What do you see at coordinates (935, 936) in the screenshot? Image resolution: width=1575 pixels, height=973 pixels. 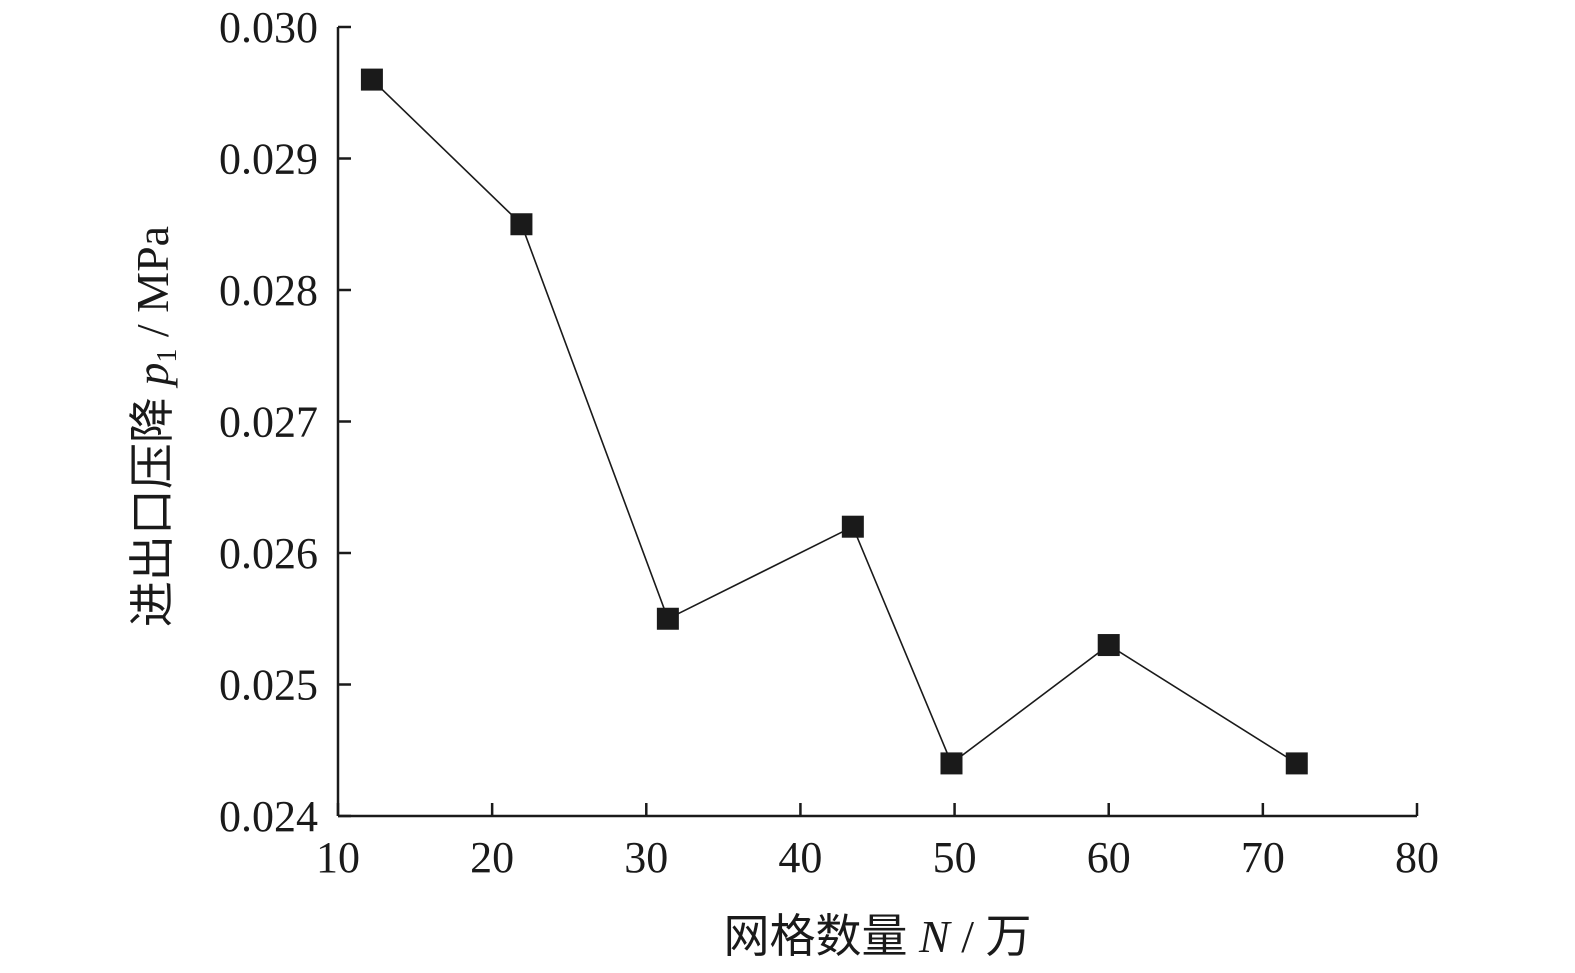 I see `x-axis-title-var: N` at bounding box center [935, 936].